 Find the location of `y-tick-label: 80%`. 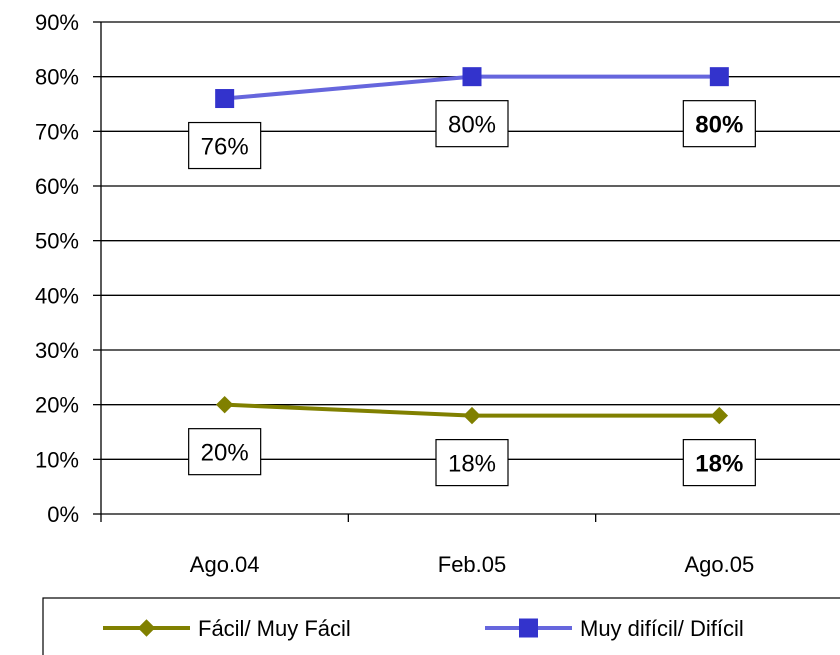

y-tick-label: 80% is located at coordinates (57, 77).